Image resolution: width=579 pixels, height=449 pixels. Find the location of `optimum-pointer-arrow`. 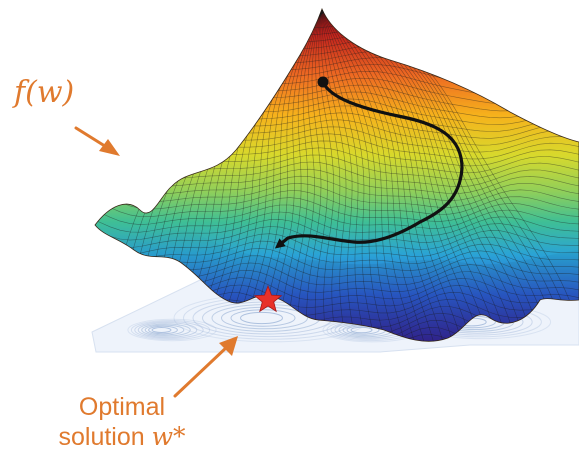

optimum-pointer-arrow is located at coordinates (205, 367).